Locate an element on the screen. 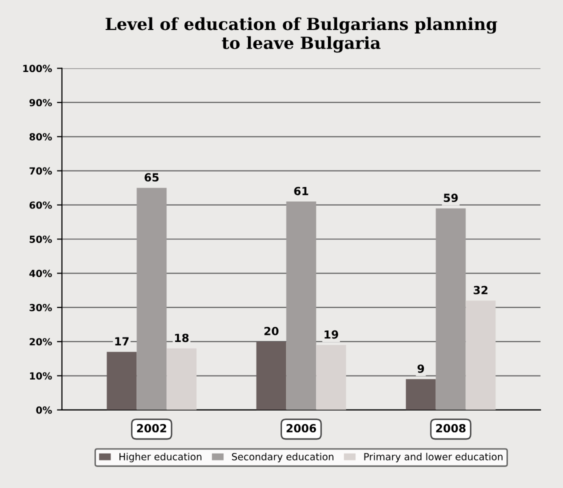 This screenshot has height=488, width=563. data-label: 17 is located at coordinates (122, 341).